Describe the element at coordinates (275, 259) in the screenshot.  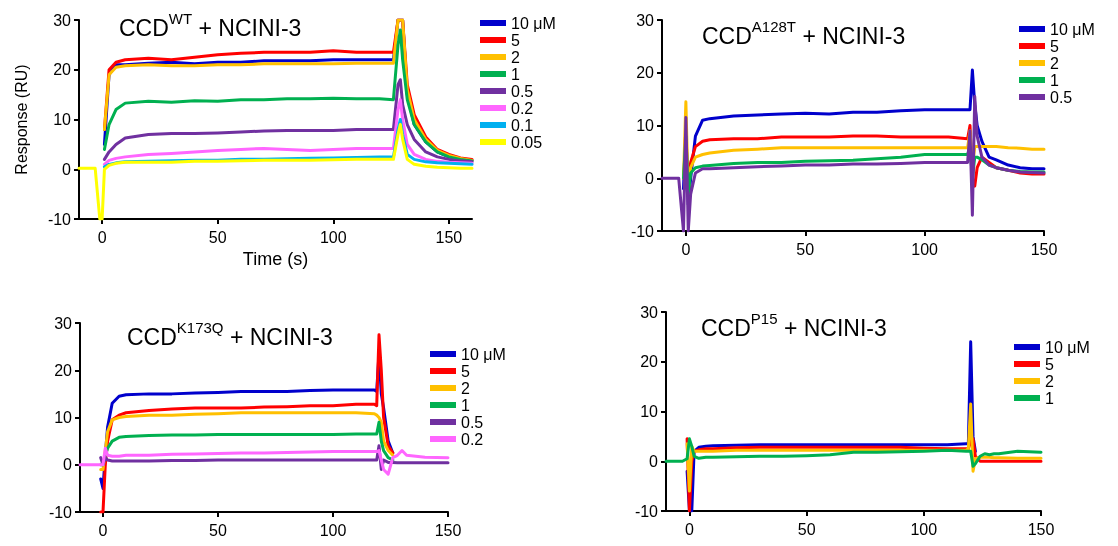
I see `x-axis-title: Time (s)` at that location.